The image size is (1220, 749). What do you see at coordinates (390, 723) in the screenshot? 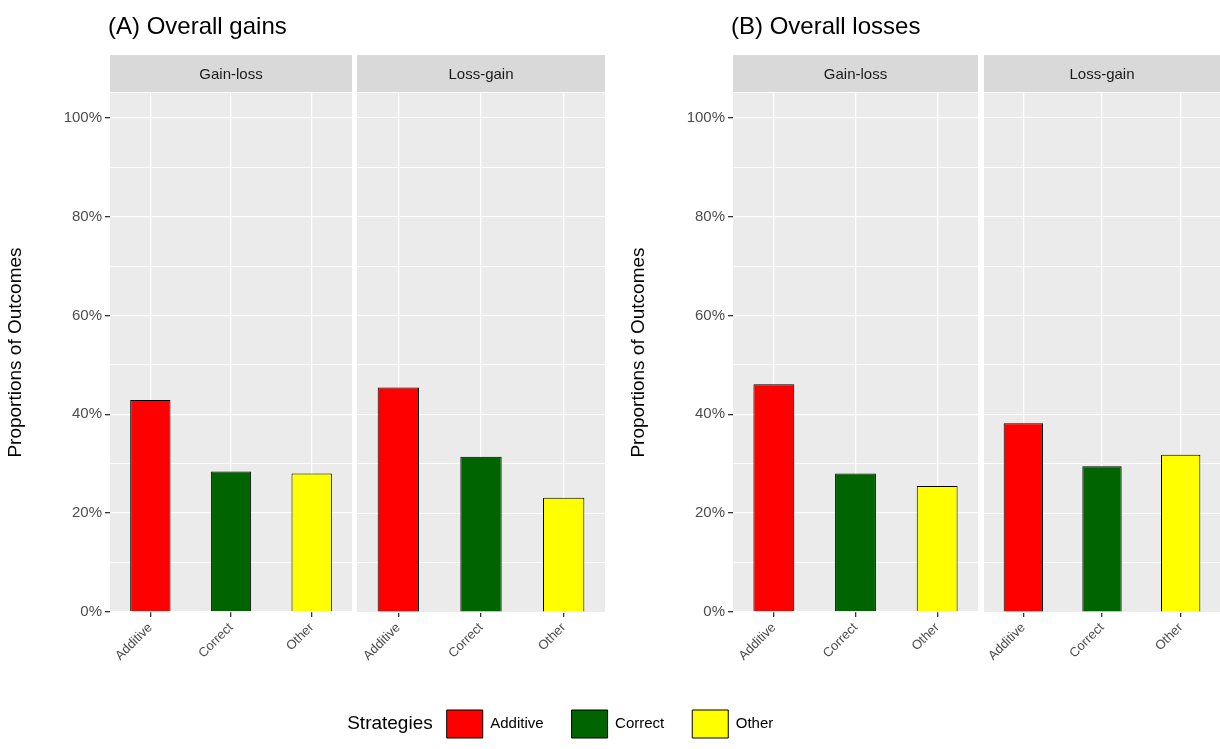
I see `legend-title: Strategies` at bounding box center [390, 723].